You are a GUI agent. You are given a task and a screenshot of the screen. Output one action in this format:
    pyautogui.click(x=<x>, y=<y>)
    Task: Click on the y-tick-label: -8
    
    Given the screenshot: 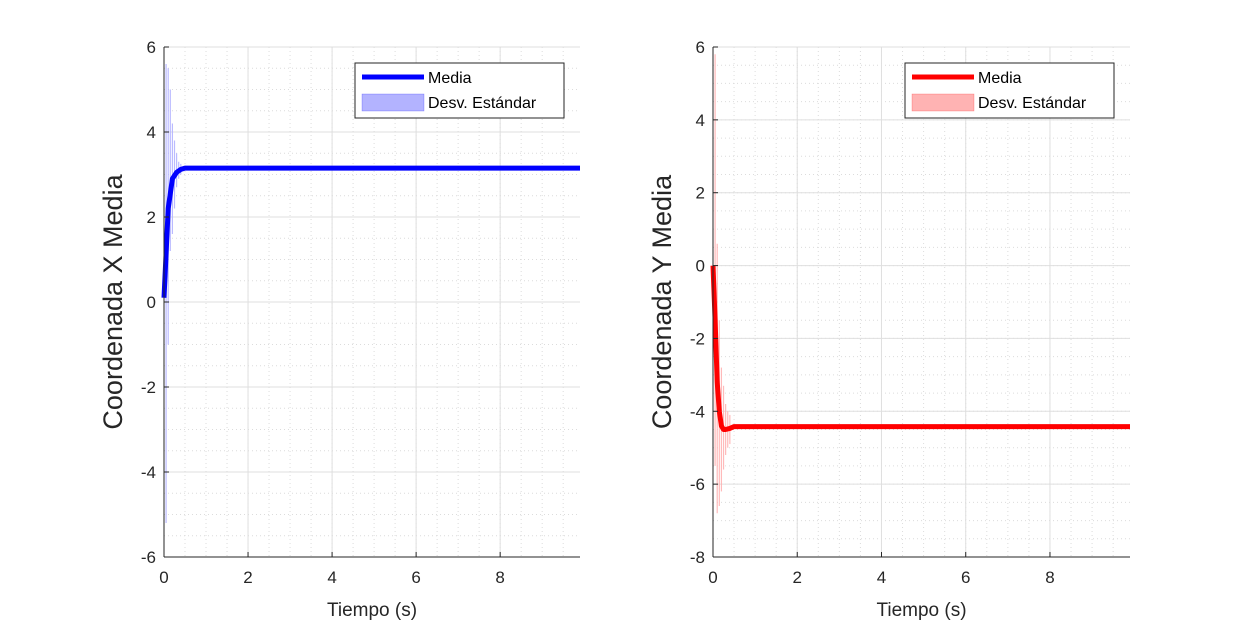 What is the action you would take?
    pyautogui.click(x=697, y=557)
    